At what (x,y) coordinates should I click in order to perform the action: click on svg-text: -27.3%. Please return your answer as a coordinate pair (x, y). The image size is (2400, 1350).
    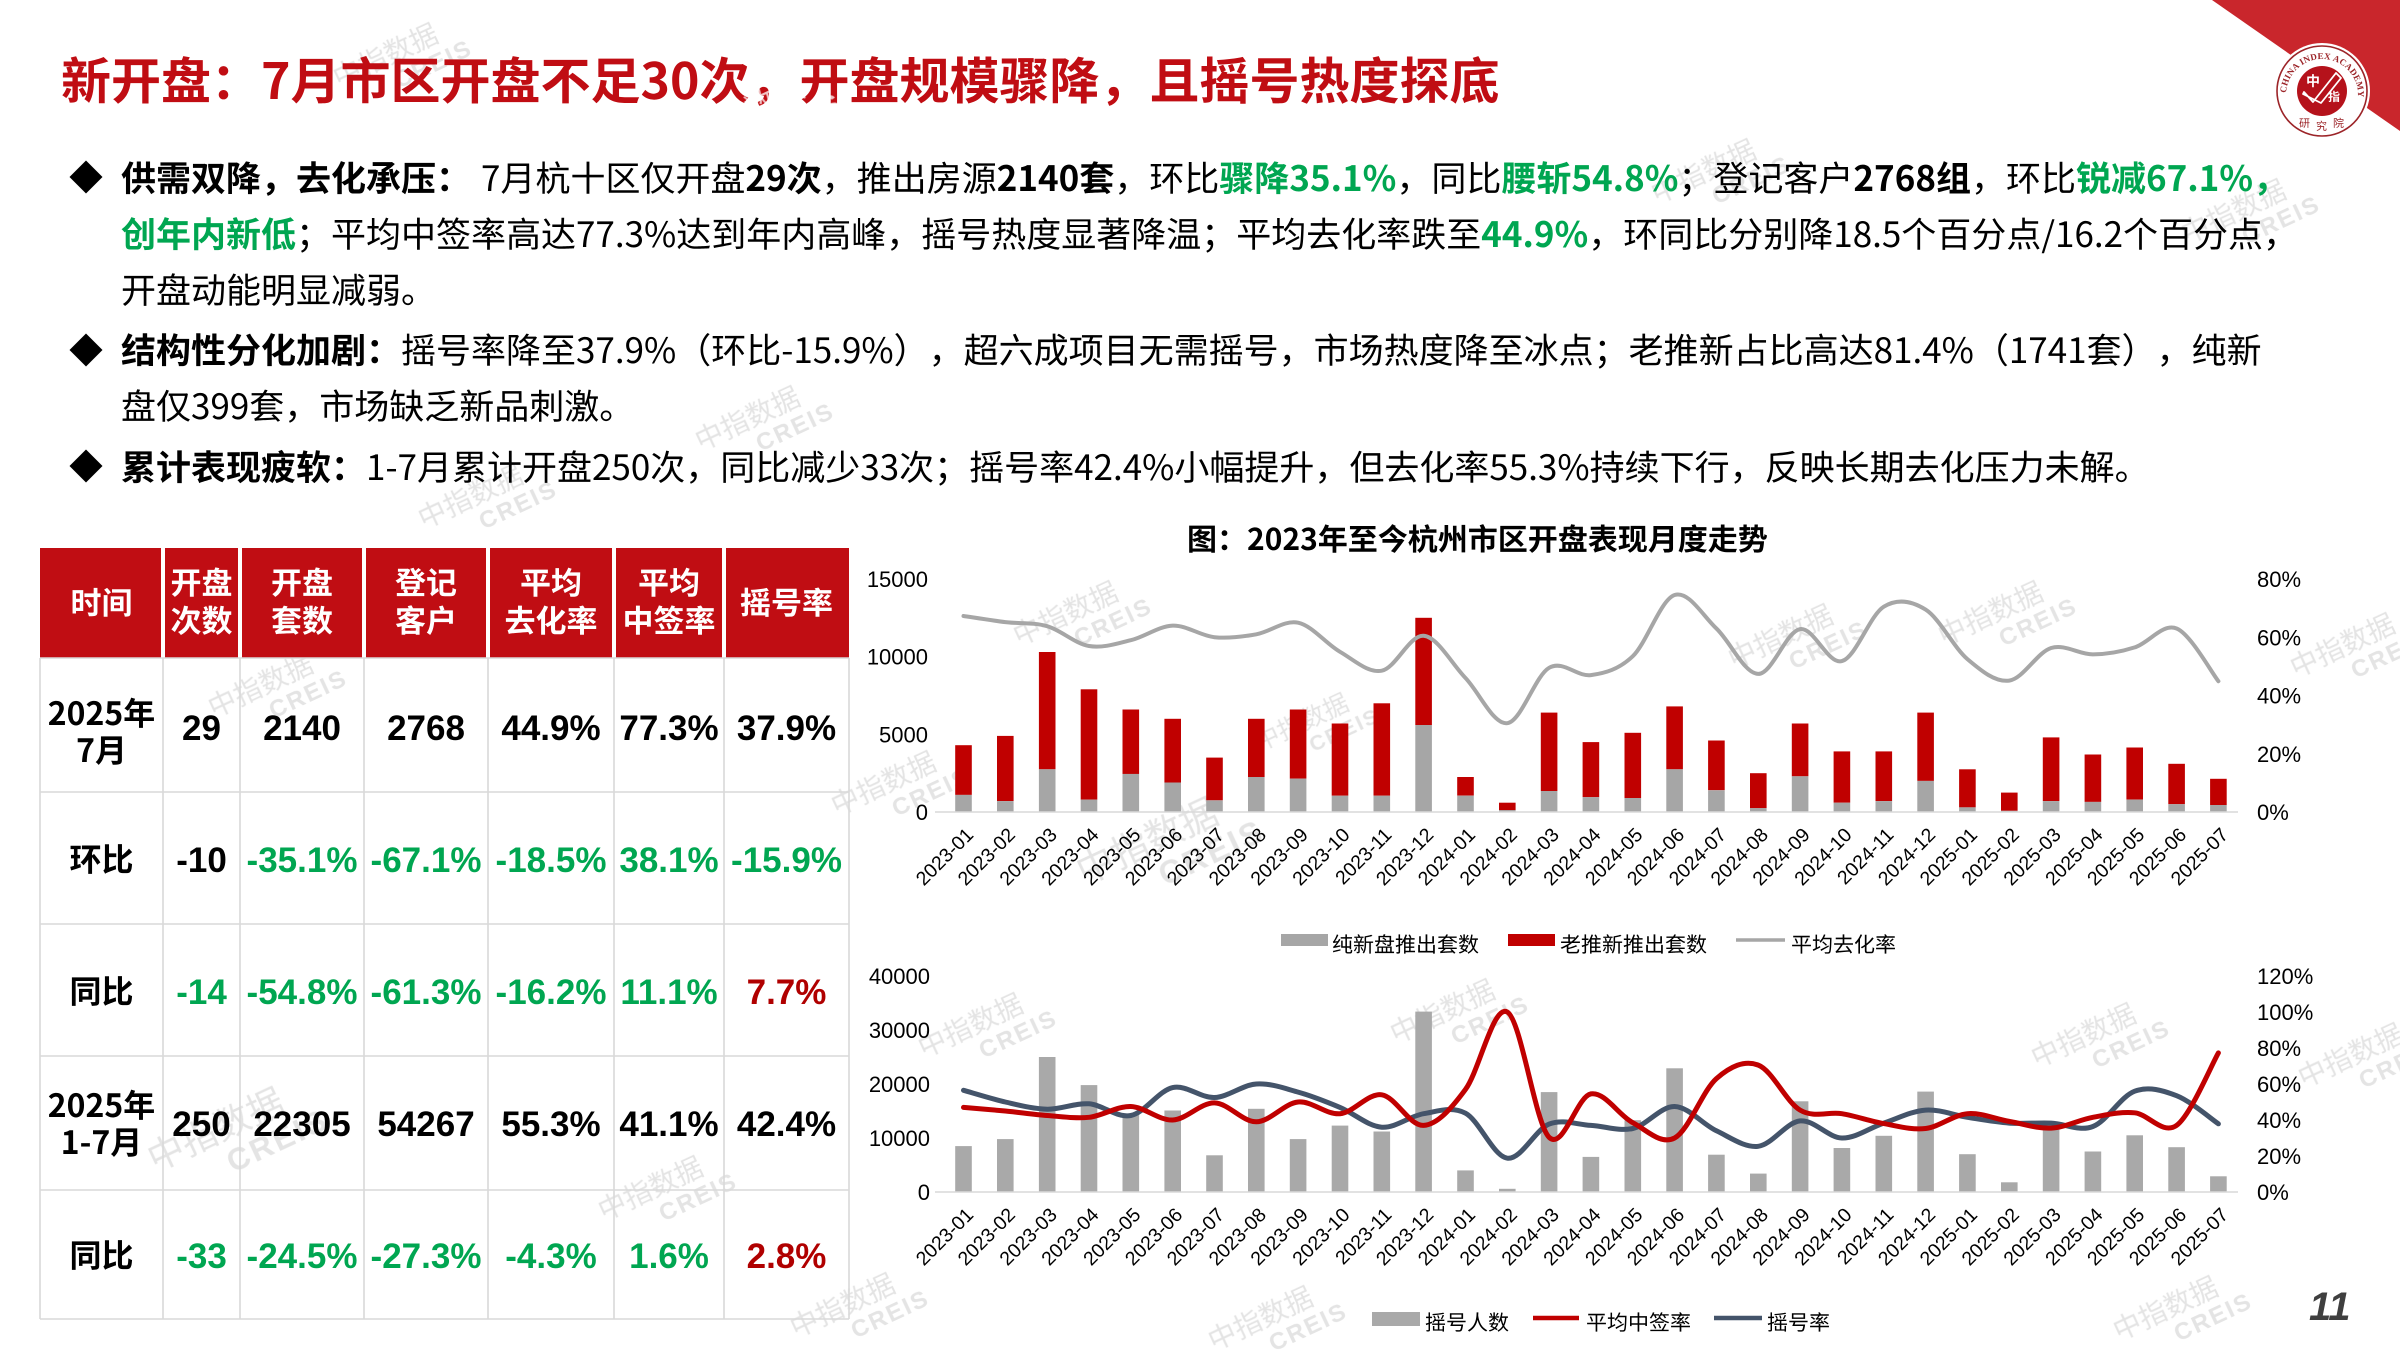
    Looking at the image, I should click on (426, 1256).